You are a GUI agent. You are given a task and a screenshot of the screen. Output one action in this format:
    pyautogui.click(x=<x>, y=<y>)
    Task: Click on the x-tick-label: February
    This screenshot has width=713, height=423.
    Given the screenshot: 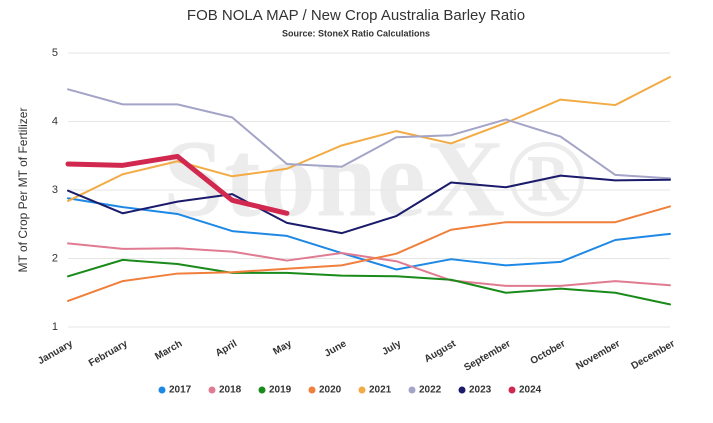 What is the action you would take?
    pyautogui.click(x=108, y=353)
    